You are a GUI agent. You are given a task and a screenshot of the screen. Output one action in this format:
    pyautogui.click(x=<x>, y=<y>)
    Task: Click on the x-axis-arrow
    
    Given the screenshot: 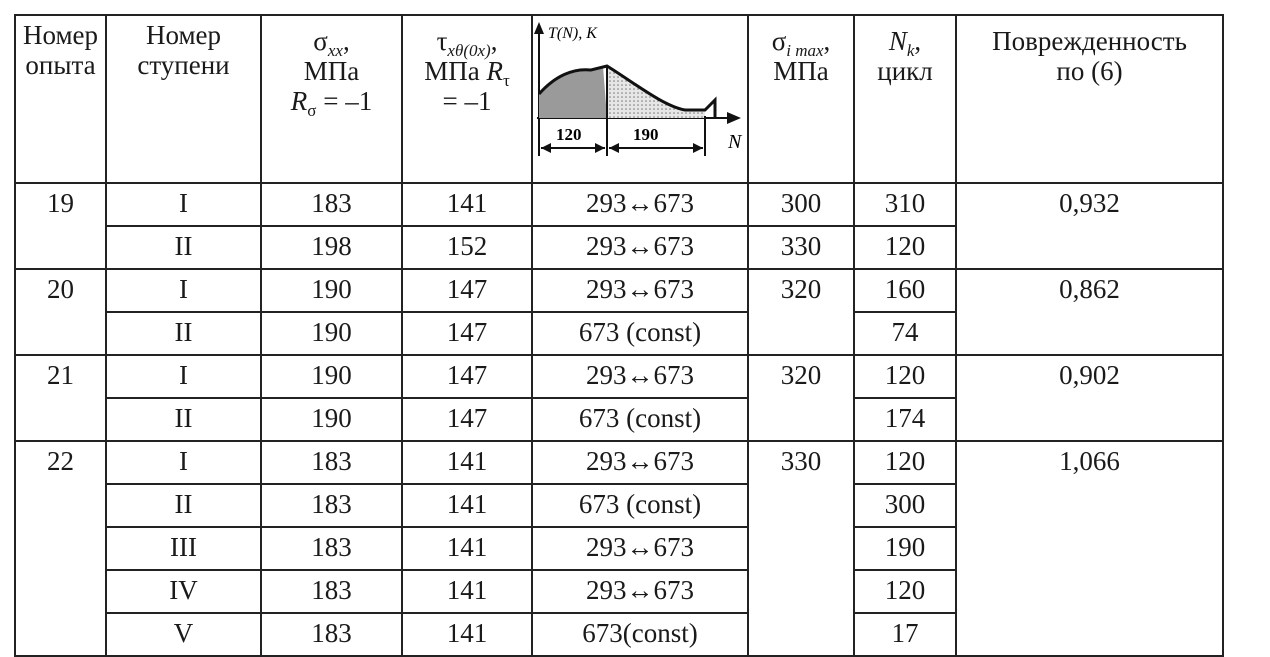 What is the action you would take?
    pyautogui.click(x=734, y=118)
    